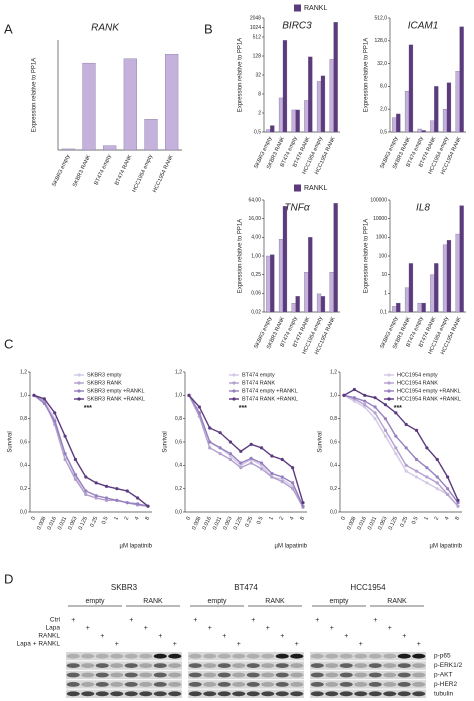 The height and width of the screenshot is (701, 474). Describe the element at coordinates (297, 26) in the screenshot. I see `chart-title: BIRC3` at that location.